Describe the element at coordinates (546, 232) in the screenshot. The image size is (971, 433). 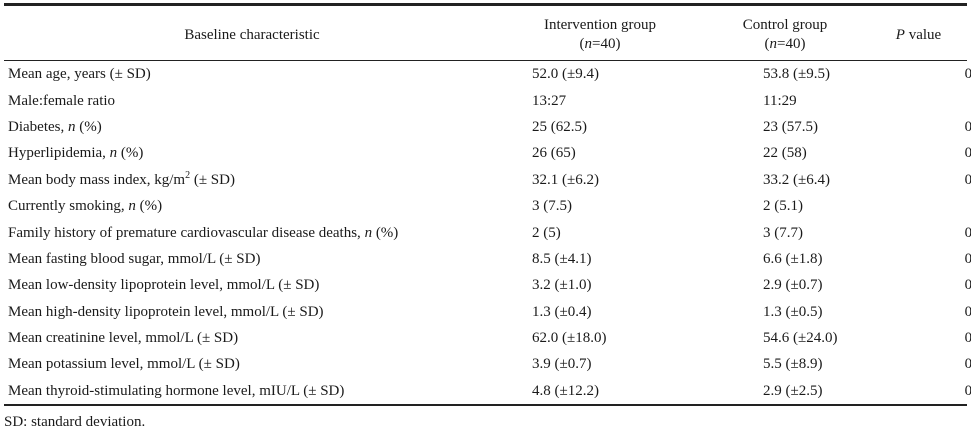
I see `row-intervention-value: 2 (5)` at that location.